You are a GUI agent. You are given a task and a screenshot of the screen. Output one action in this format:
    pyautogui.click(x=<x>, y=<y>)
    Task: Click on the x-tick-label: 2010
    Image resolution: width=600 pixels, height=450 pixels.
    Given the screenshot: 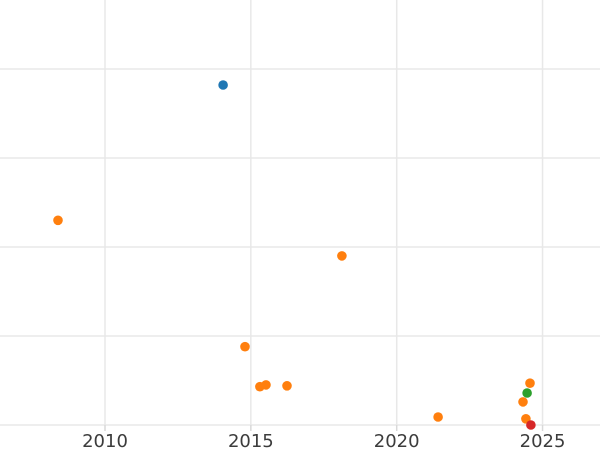 What is the action you would take?
    pyautogui.click(x=105, y=440)
    